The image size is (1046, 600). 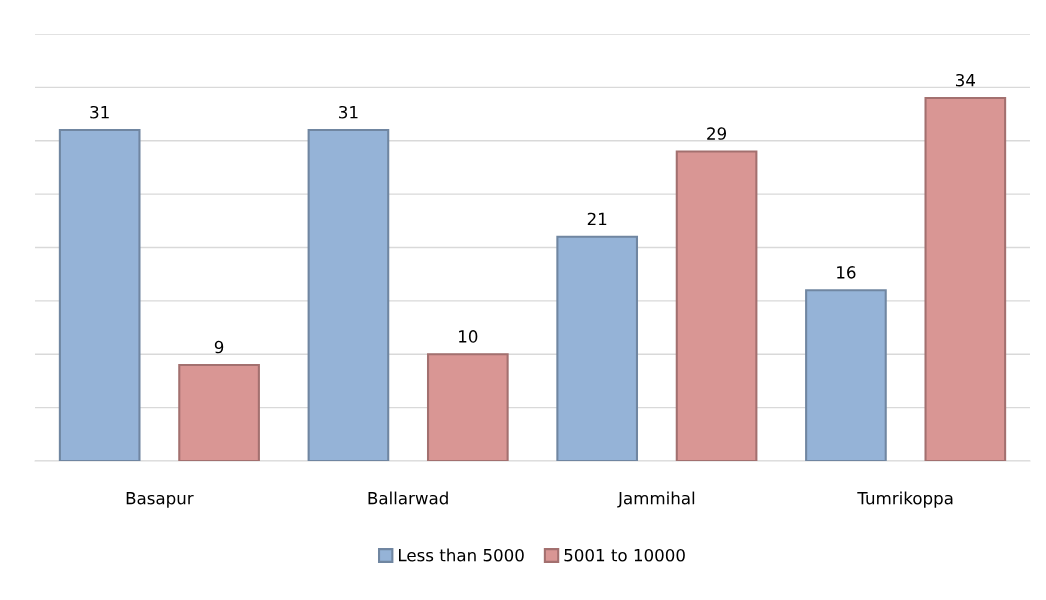 I want to click on data-label: 10, so click(x=468, y=336).